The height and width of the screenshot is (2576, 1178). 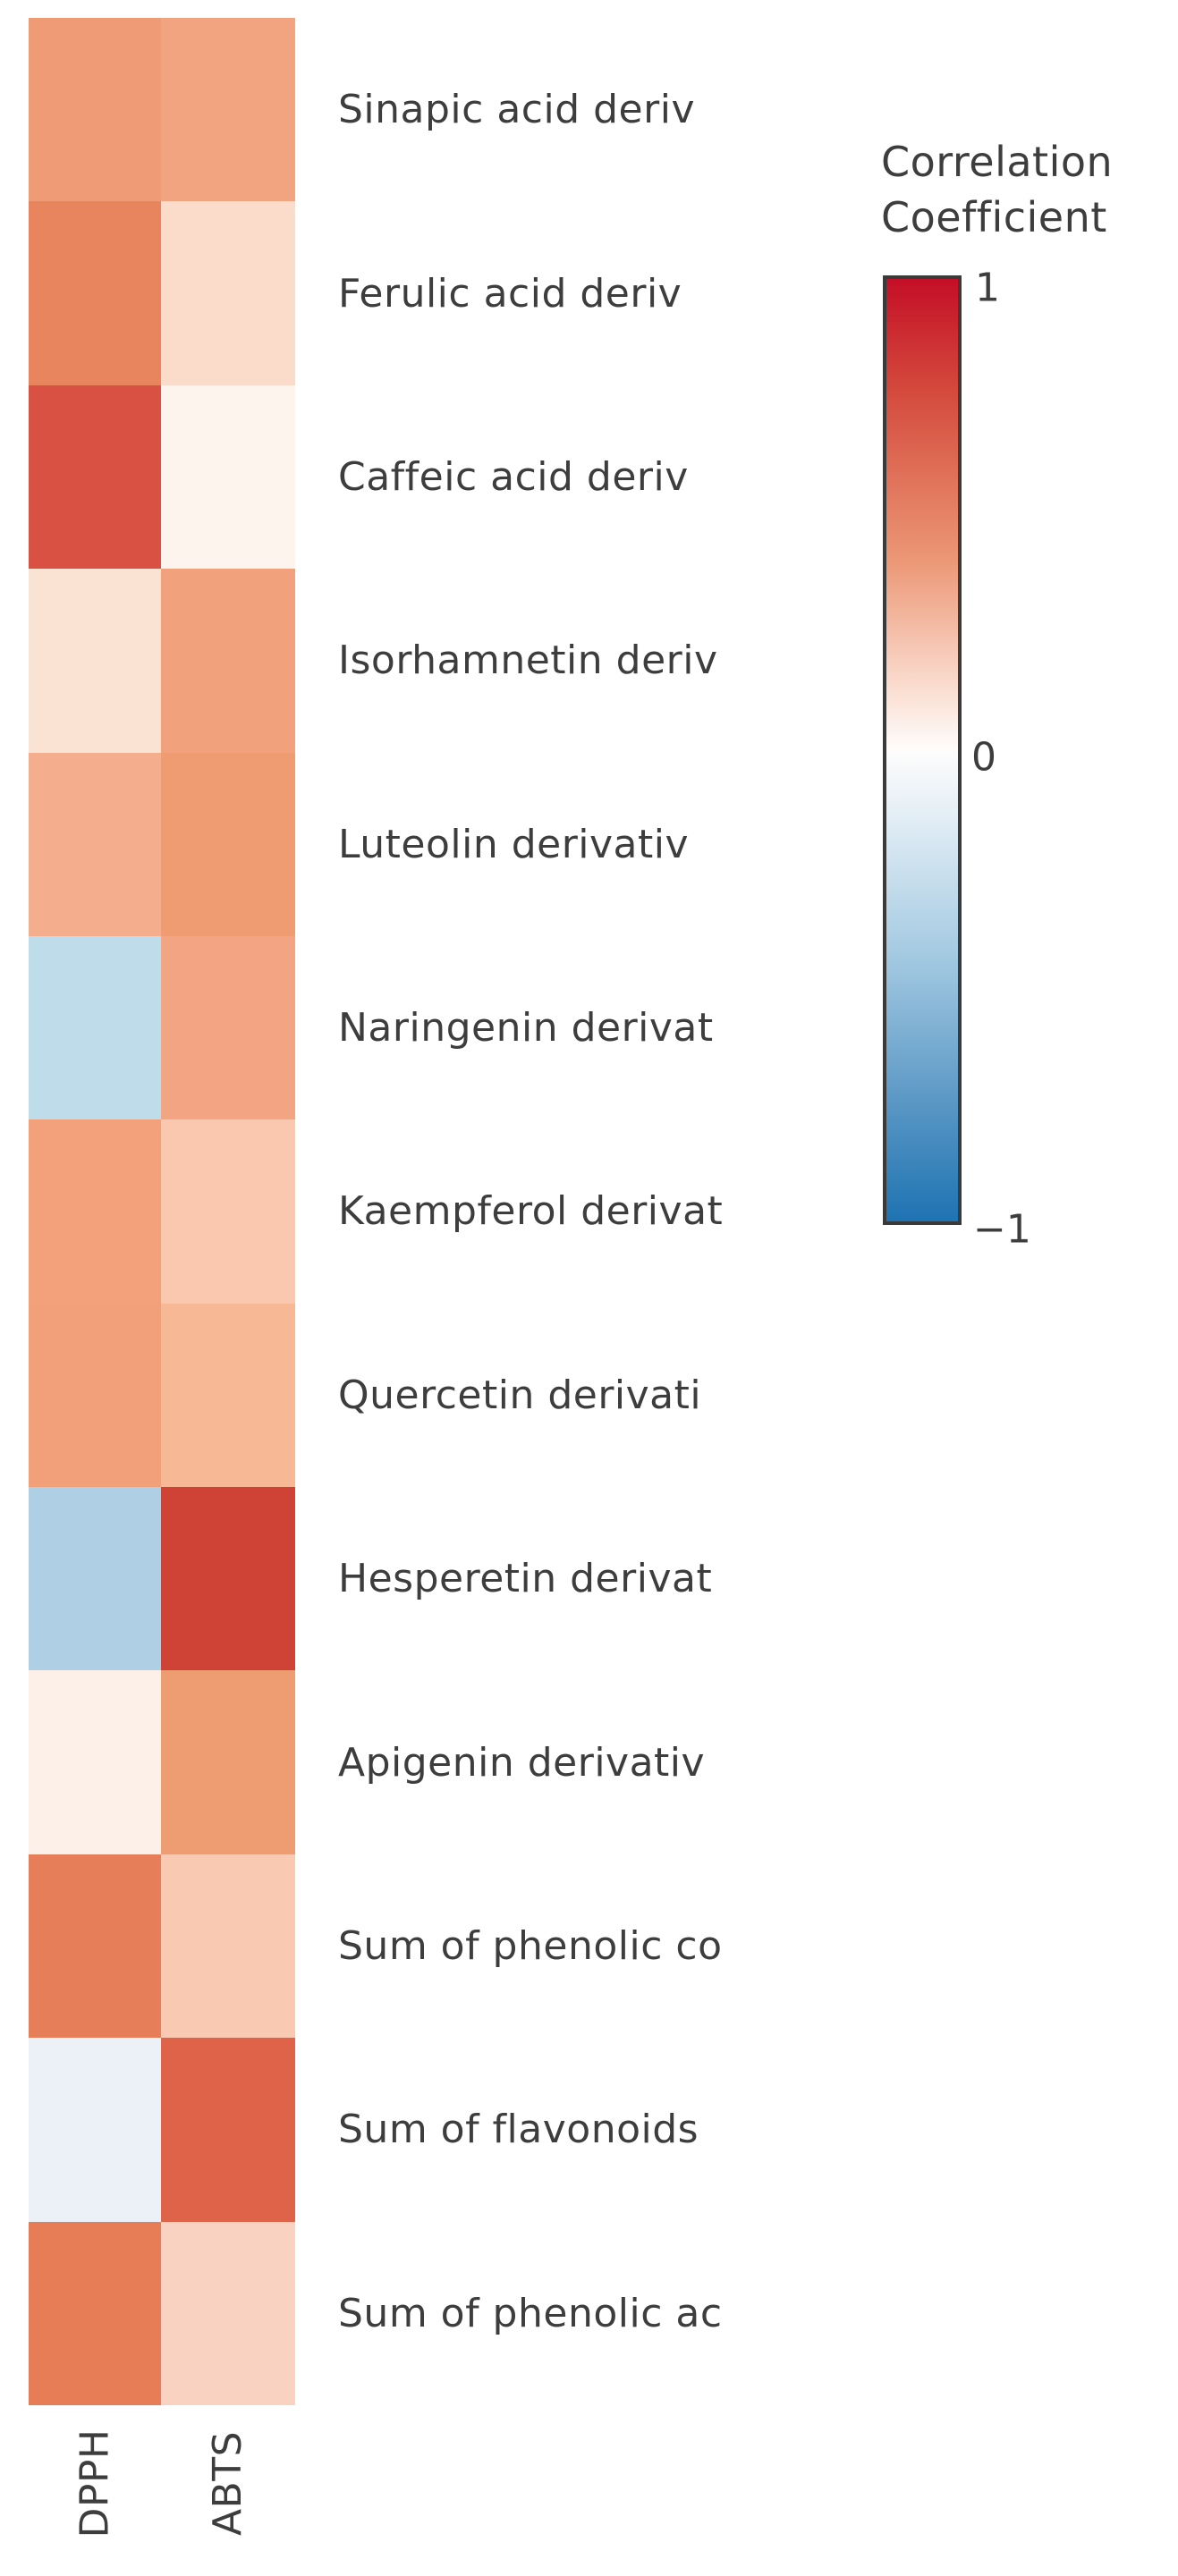 I want to click on x-axis-label: DPPH, so click(x=95, y=2483).